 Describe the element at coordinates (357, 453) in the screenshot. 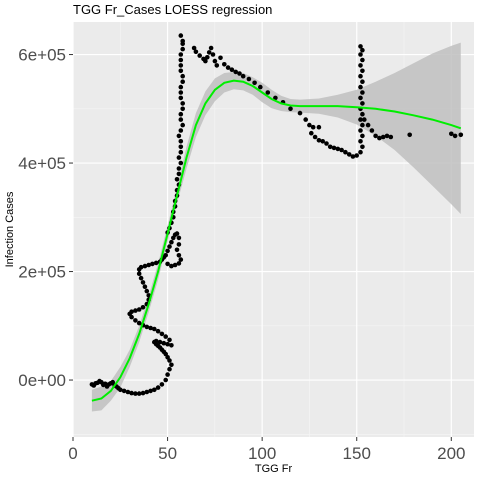

I see `x-tick-label: 150` at that location.